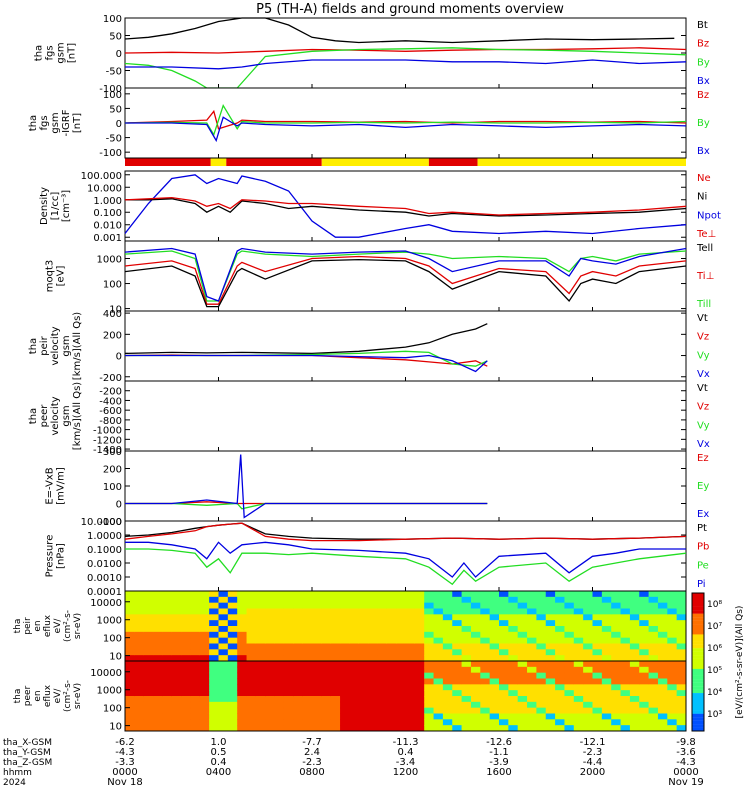 This screenshot has height=800, width=750. Describe the element at coordinates (61, 556) in the screenshot. I see `y-axis-label: [nPa]` at that location.